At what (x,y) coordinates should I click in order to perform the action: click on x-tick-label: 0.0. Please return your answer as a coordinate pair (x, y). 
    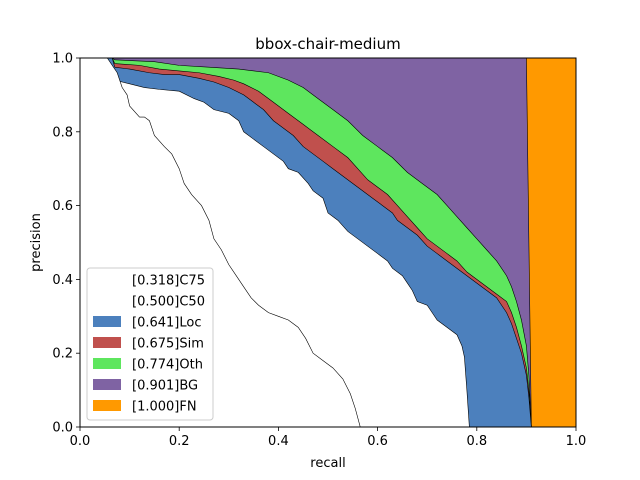
    Looking at the image, I should click on (80, 441).